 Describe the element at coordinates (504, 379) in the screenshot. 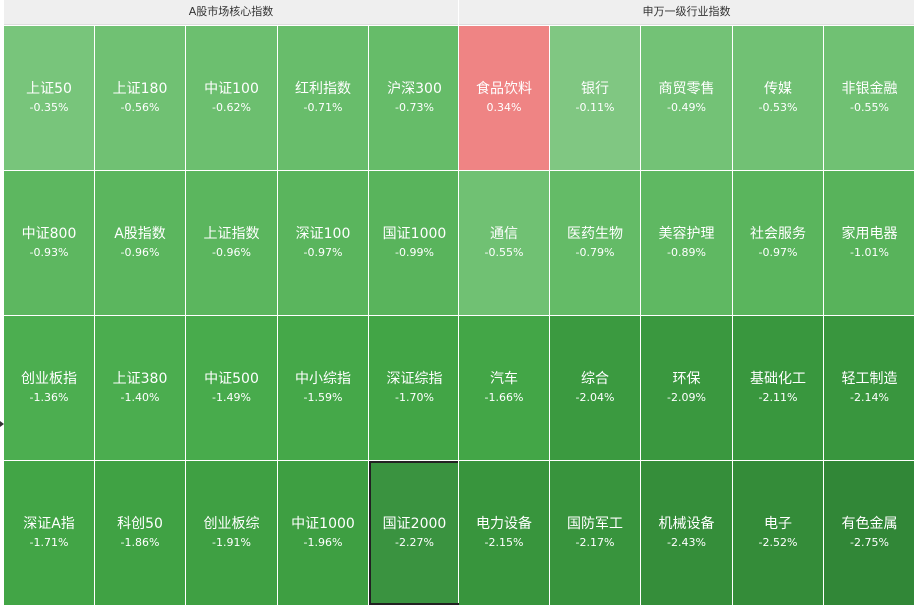

I see `tile-name: 汽车` at that location.